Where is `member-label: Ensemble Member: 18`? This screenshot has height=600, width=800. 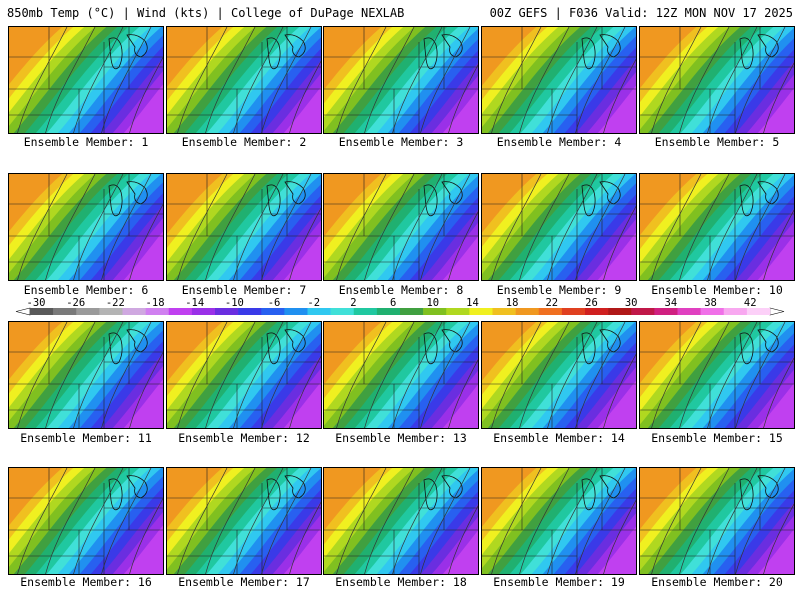
member-label: Ensemble Member: 18 is located at coordinates (401, 582).